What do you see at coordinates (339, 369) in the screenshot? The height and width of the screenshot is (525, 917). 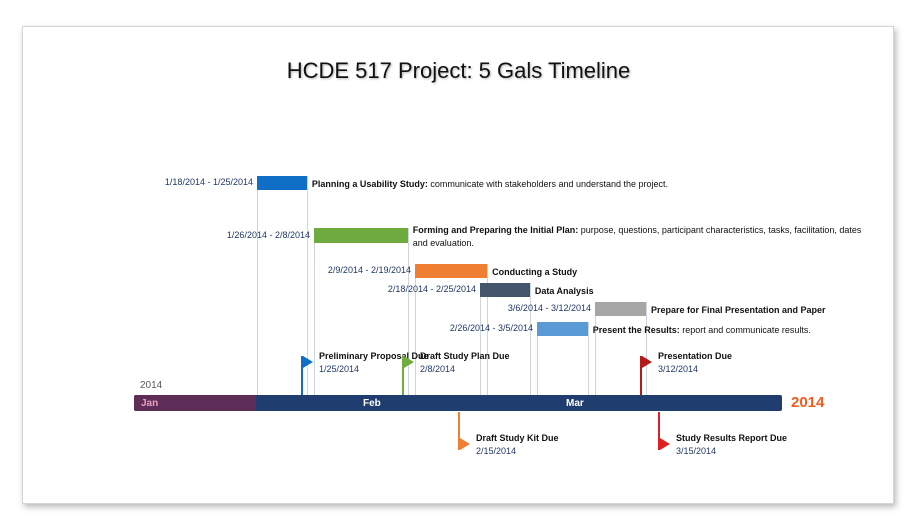 I see `milestone-date: 1/25/2014` at bounding box center [339, 369].